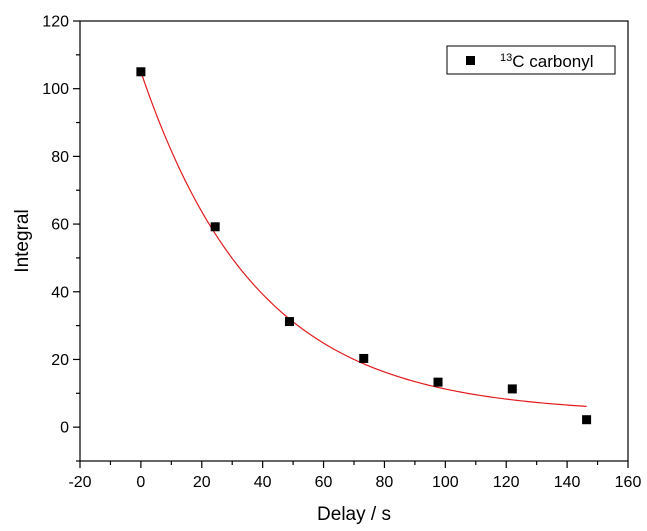 This screenshot has height=531, width=647. What do you see at coordinates (354, 476) in the screenshot?
I see `x-axis: -20 0 20 40 60 80 100 120 140 160` at bounding box center [354, 476].